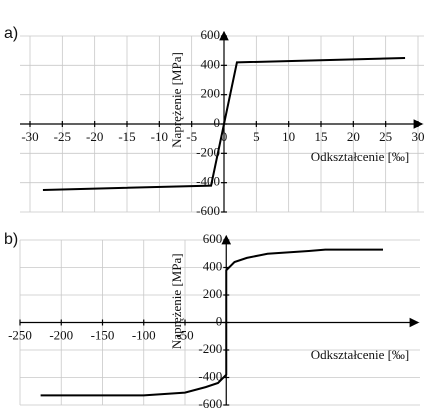 This screenshot has width=426, height=410. Describe the element at coordinates (61, 334) in the screenshot. I see `x-tick-label: -200` at that location.